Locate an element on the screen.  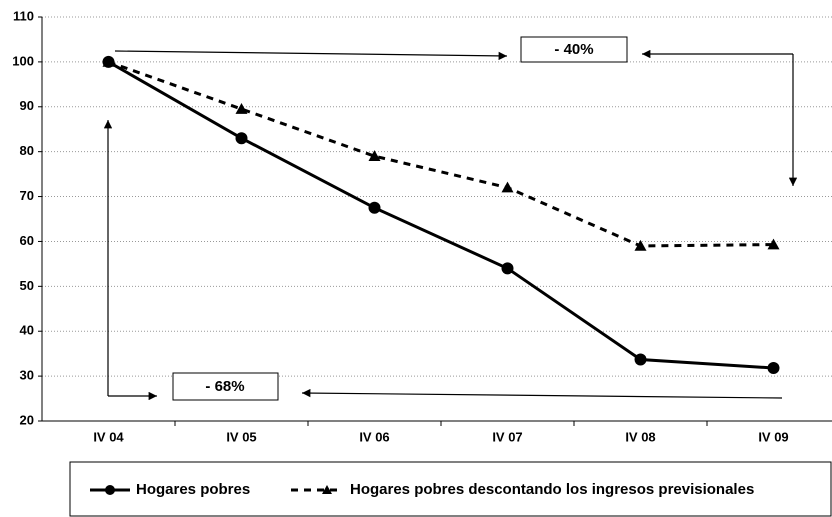
legend is located at coordinates (450, 489).